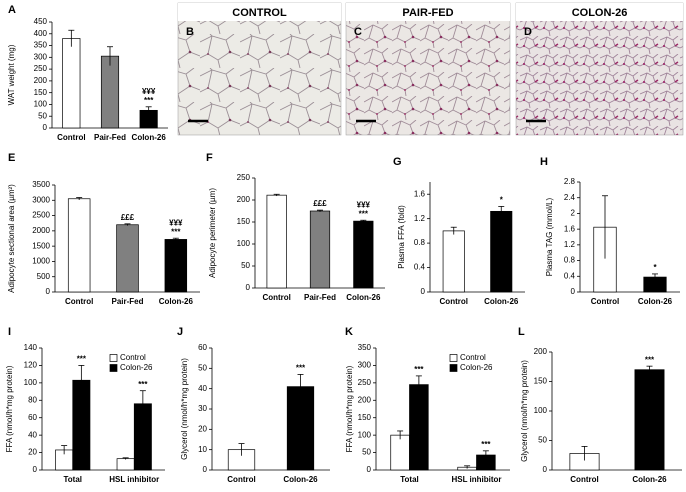 This screenshot has height=492, width=686. Describe the element at coordinates (209, 158) in the screenshot. I see `panel-letter: F` at that location.